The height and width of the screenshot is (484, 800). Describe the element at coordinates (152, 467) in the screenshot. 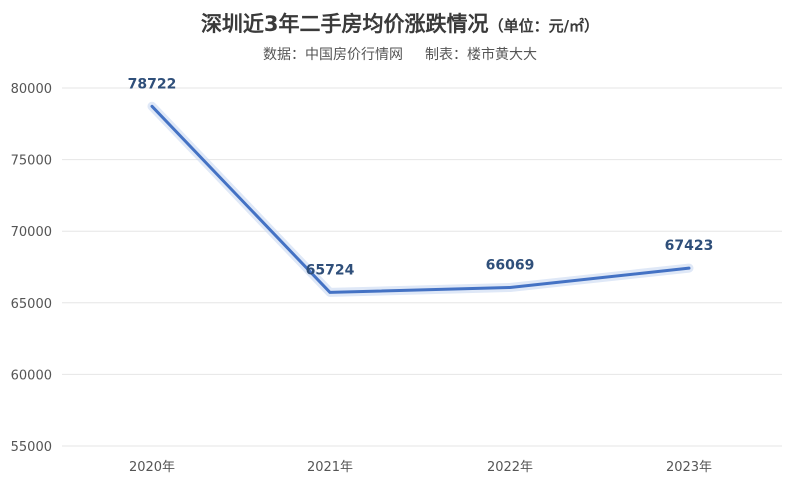

I see `x-tick-label-0: 2020年` at that location.